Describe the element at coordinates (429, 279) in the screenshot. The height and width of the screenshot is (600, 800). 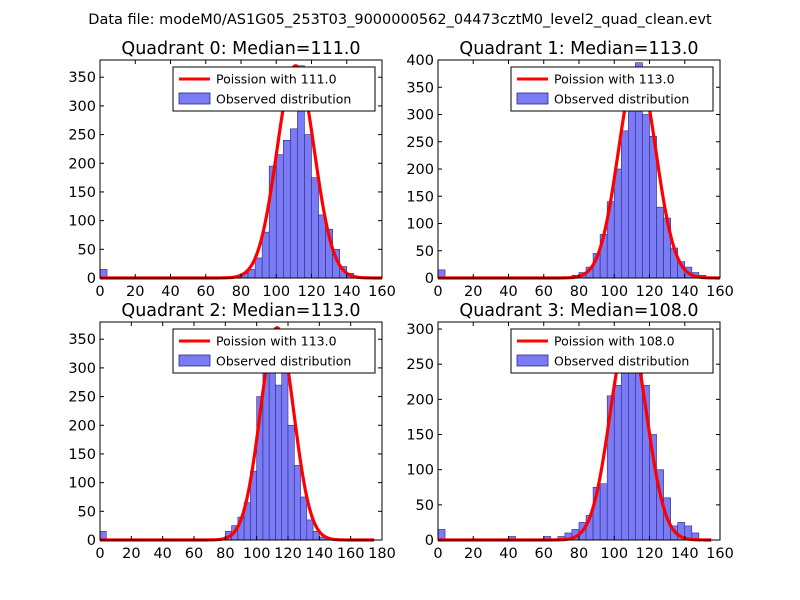
I see `y-tick-label: 0` at that location.